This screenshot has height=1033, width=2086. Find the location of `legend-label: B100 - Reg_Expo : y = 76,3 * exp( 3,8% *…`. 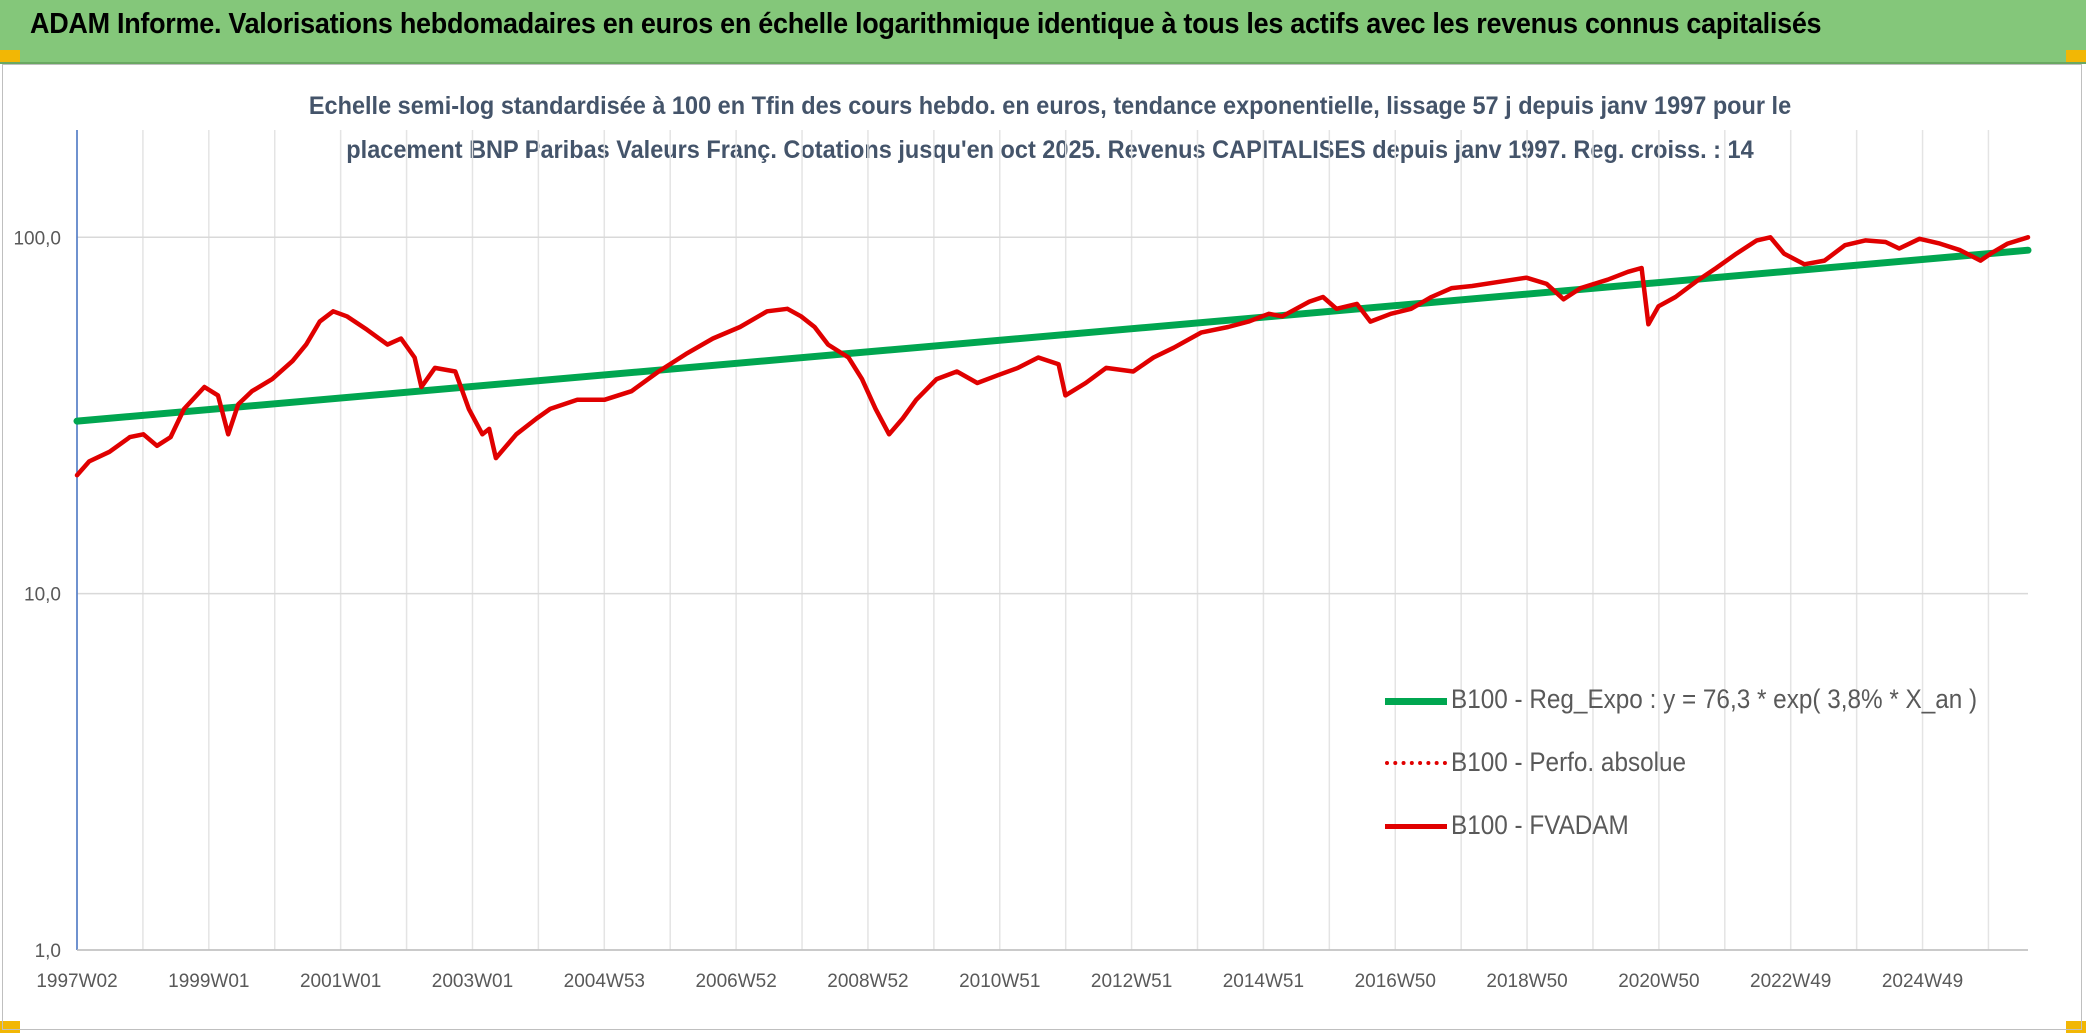

legend-label: B100 - Reg_Expo : y = 76,3 * exp( 3,8% *… is located at coordinates (1714, 699).